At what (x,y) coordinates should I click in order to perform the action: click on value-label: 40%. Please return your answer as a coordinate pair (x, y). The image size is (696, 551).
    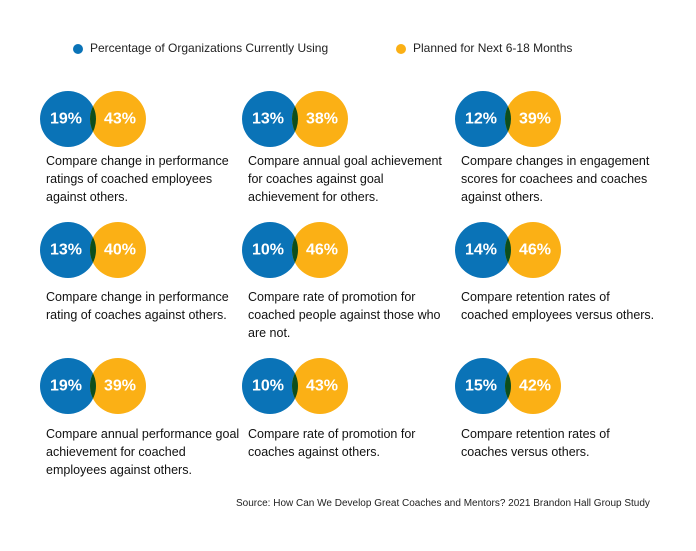
    Looking at the image, I should click on (120, 250).